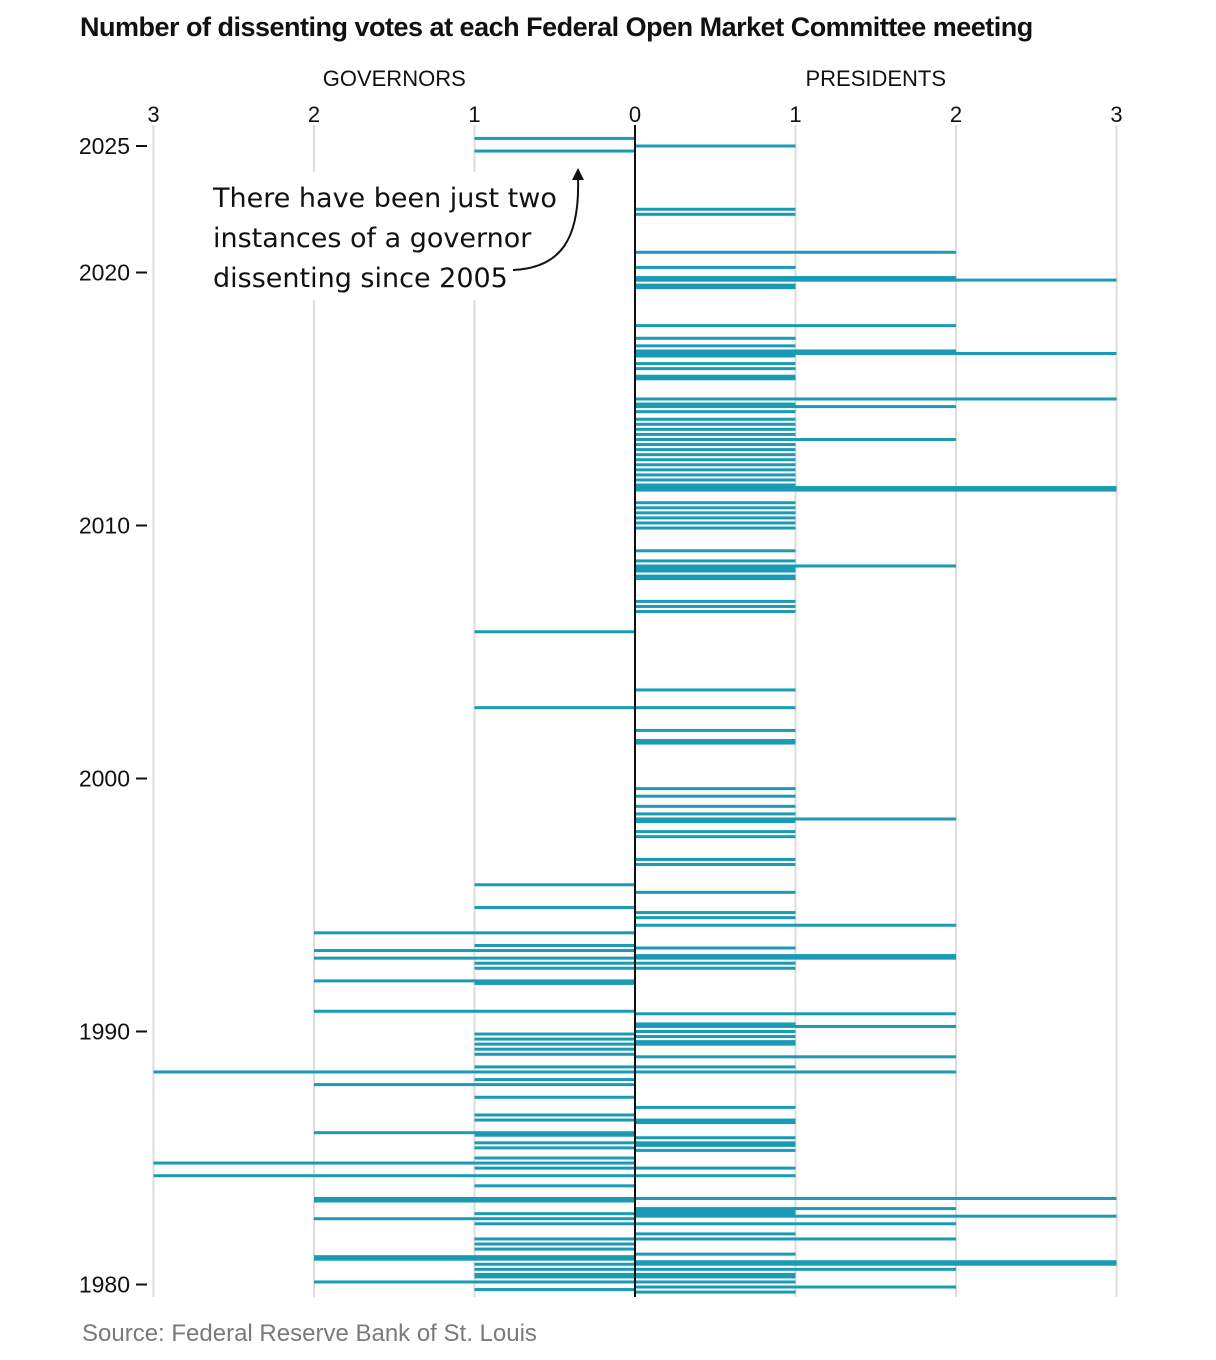 This screenshot has height=1360, width=1216. I want to click on y-tick-label: 2000, so click(104, 779).